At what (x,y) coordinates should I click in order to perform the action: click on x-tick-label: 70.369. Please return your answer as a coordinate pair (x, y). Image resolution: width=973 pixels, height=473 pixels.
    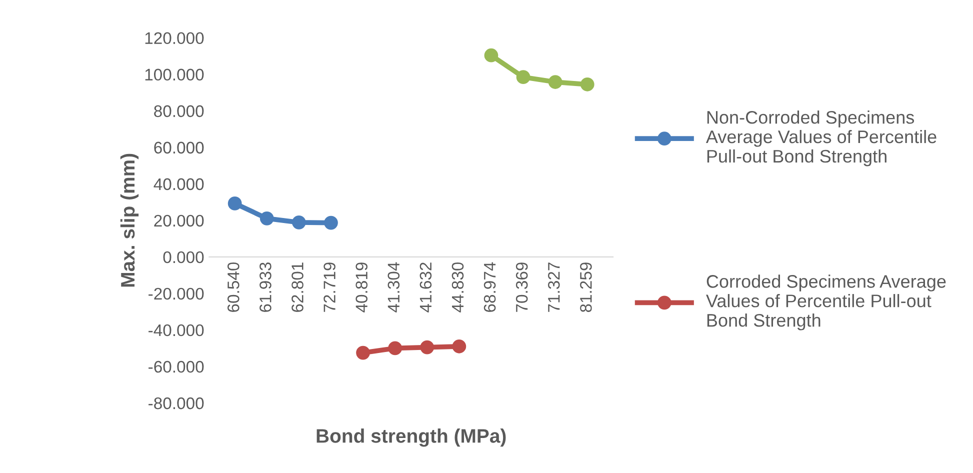
    Looking at the image, I should click on (522, 287).